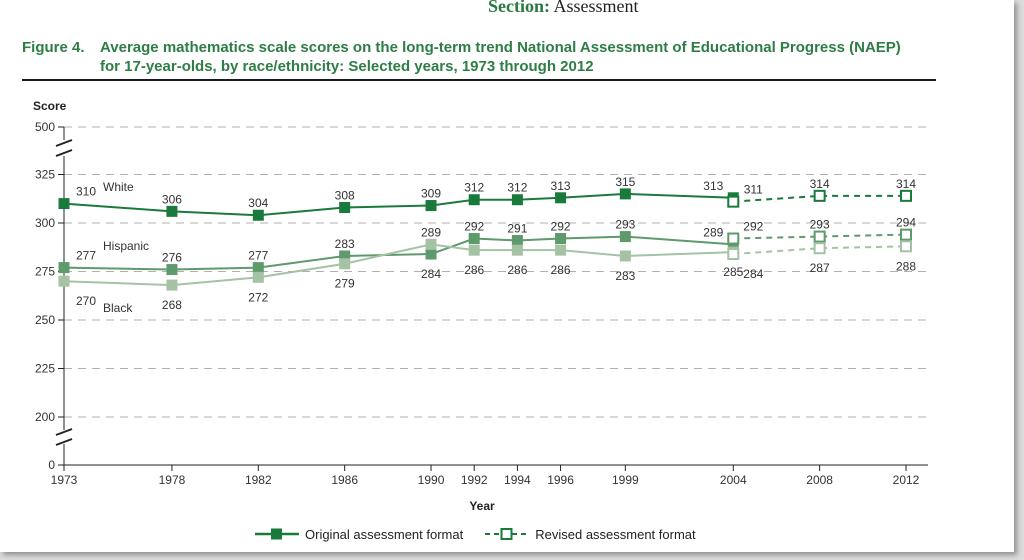  I want to click on x-tick-label: 1996, so click(560, 480).